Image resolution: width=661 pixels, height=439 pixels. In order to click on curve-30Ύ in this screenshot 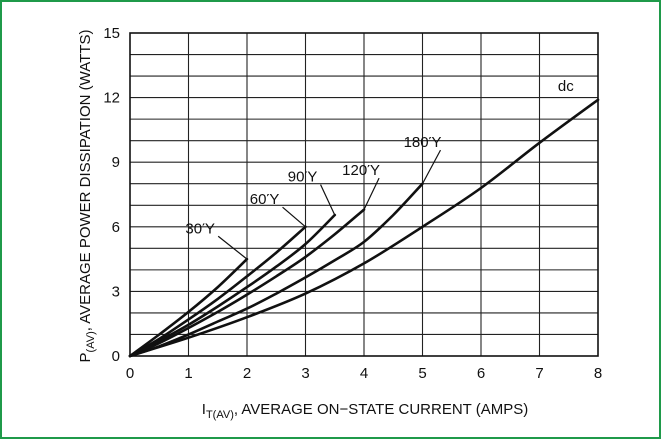, I will do `click(188, 307)`.